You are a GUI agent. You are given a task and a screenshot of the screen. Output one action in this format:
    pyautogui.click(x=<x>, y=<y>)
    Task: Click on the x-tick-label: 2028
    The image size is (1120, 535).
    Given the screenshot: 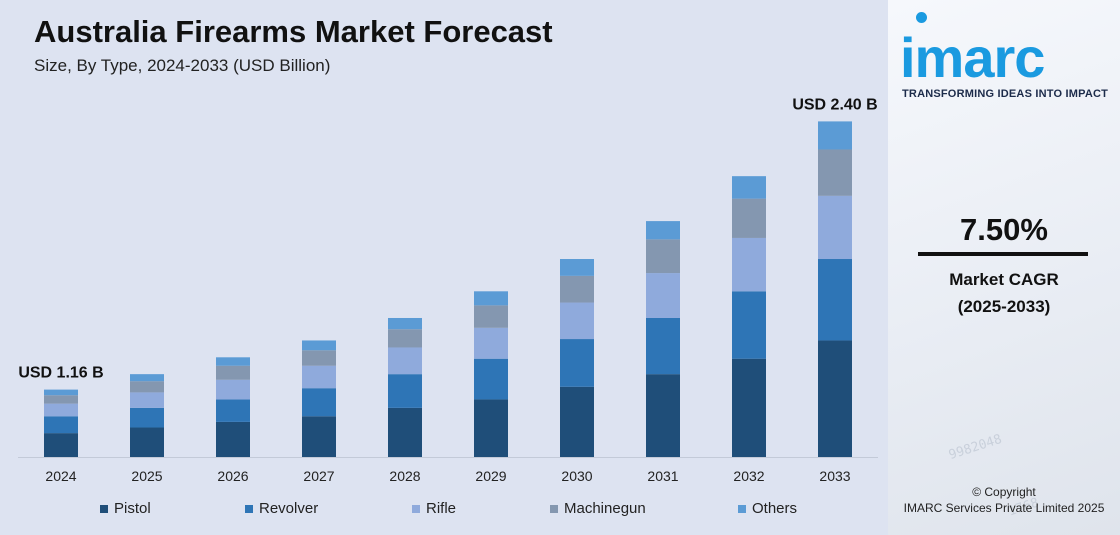 What is the action you would take?
    pyautogui.click(x=404, y=476)
    